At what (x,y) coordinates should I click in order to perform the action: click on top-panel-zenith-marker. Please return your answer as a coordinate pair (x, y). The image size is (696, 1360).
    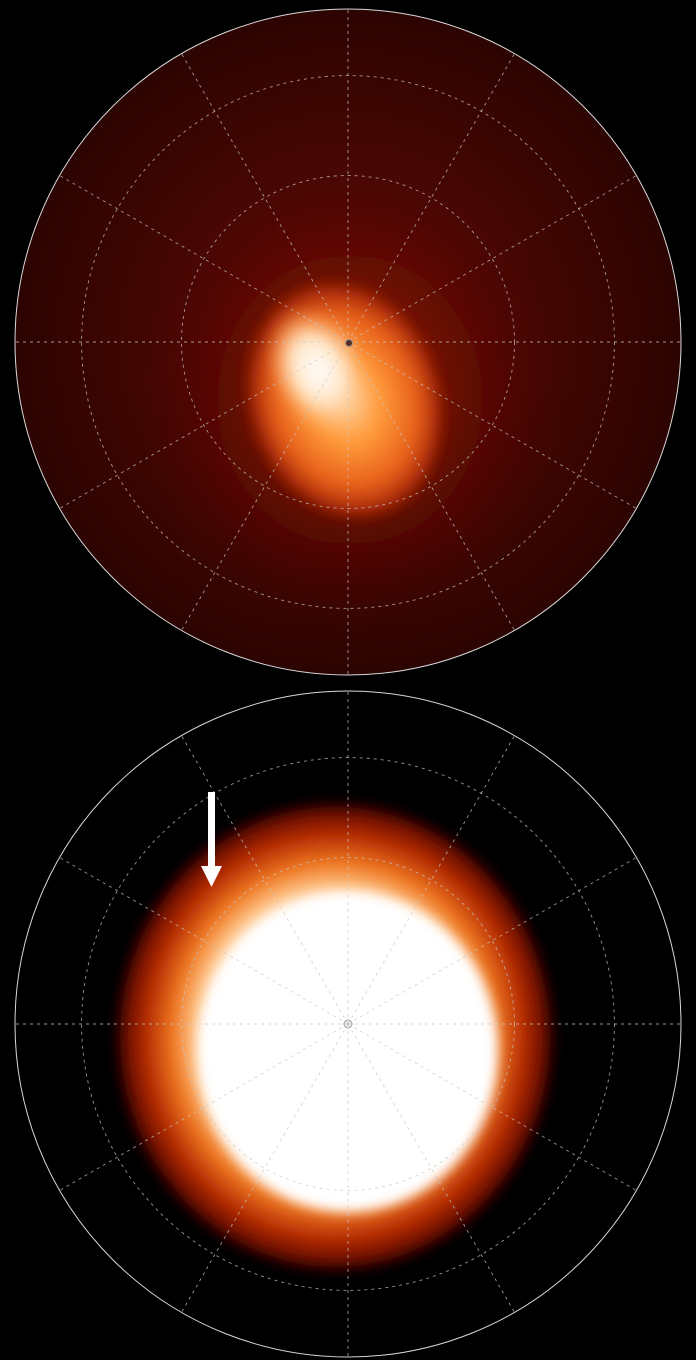
    Looking at the image, I should click on (349, 343).